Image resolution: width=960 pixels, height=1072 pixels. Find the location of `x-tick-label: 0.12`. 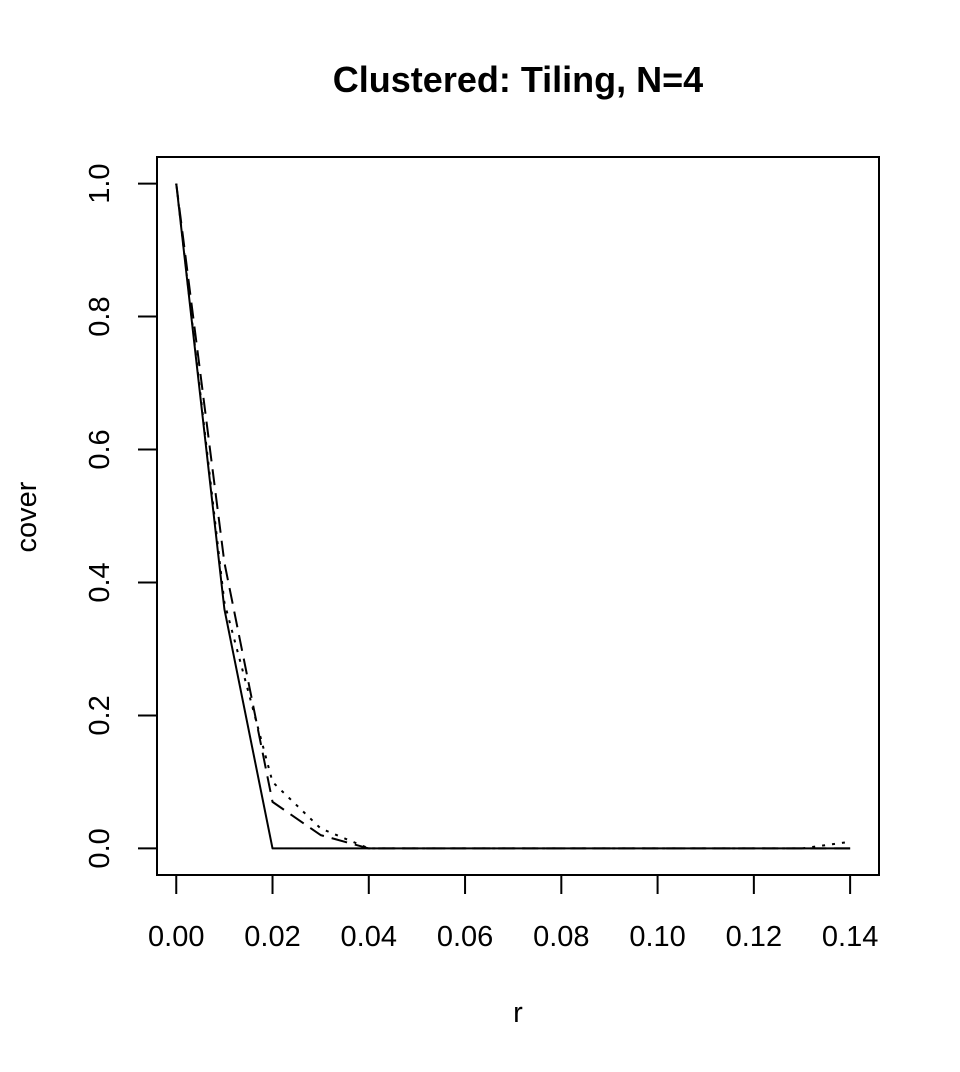

x-tick-label: 0.12 is located at coordinates (754, 937).